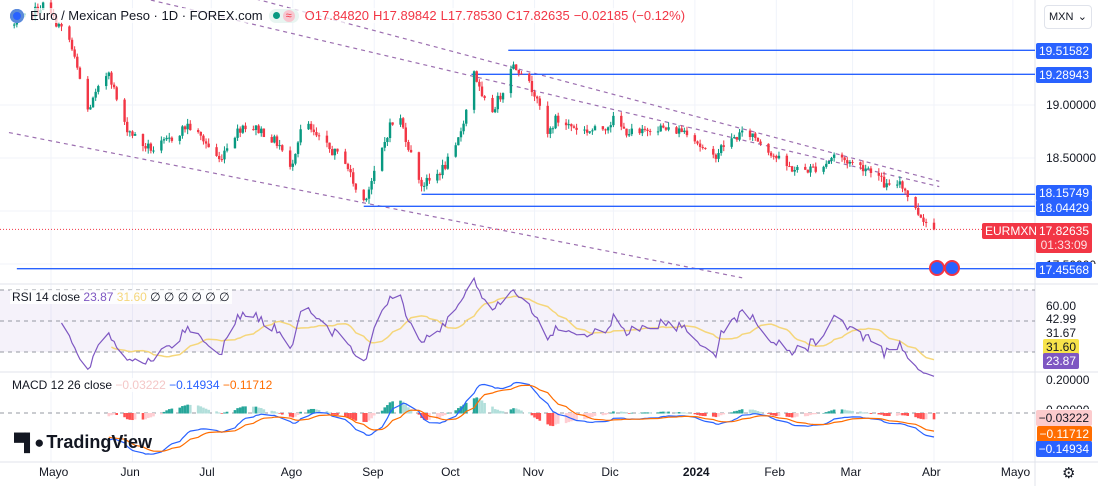 This screenshot has height=486, width=1098. What do you see at coordinates (283, 15) in the screenshot?
I see `market-status: ≈` at bounding box center [283, 15].